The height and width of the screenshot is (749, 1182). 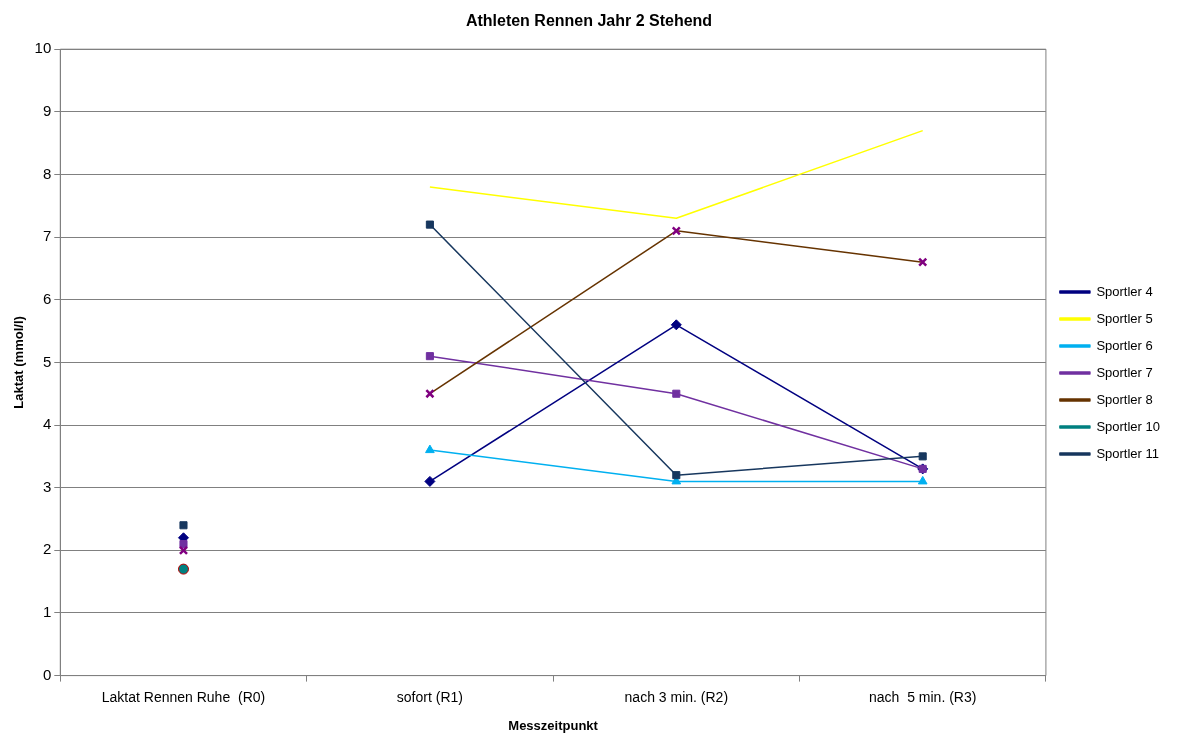 What do you see at coordinates (553, 725) in the screenshot?
I see `x-axis-title: Messzeitpunkt` at bounding box center [553, 725].